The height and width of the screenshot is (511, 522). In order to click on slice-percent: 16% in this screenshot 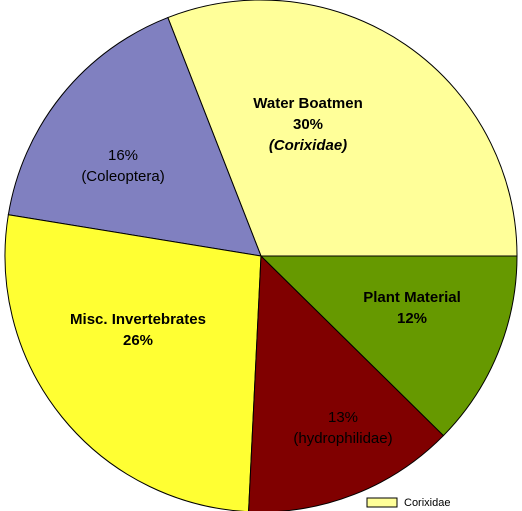, I will do `click(123, 155)`.